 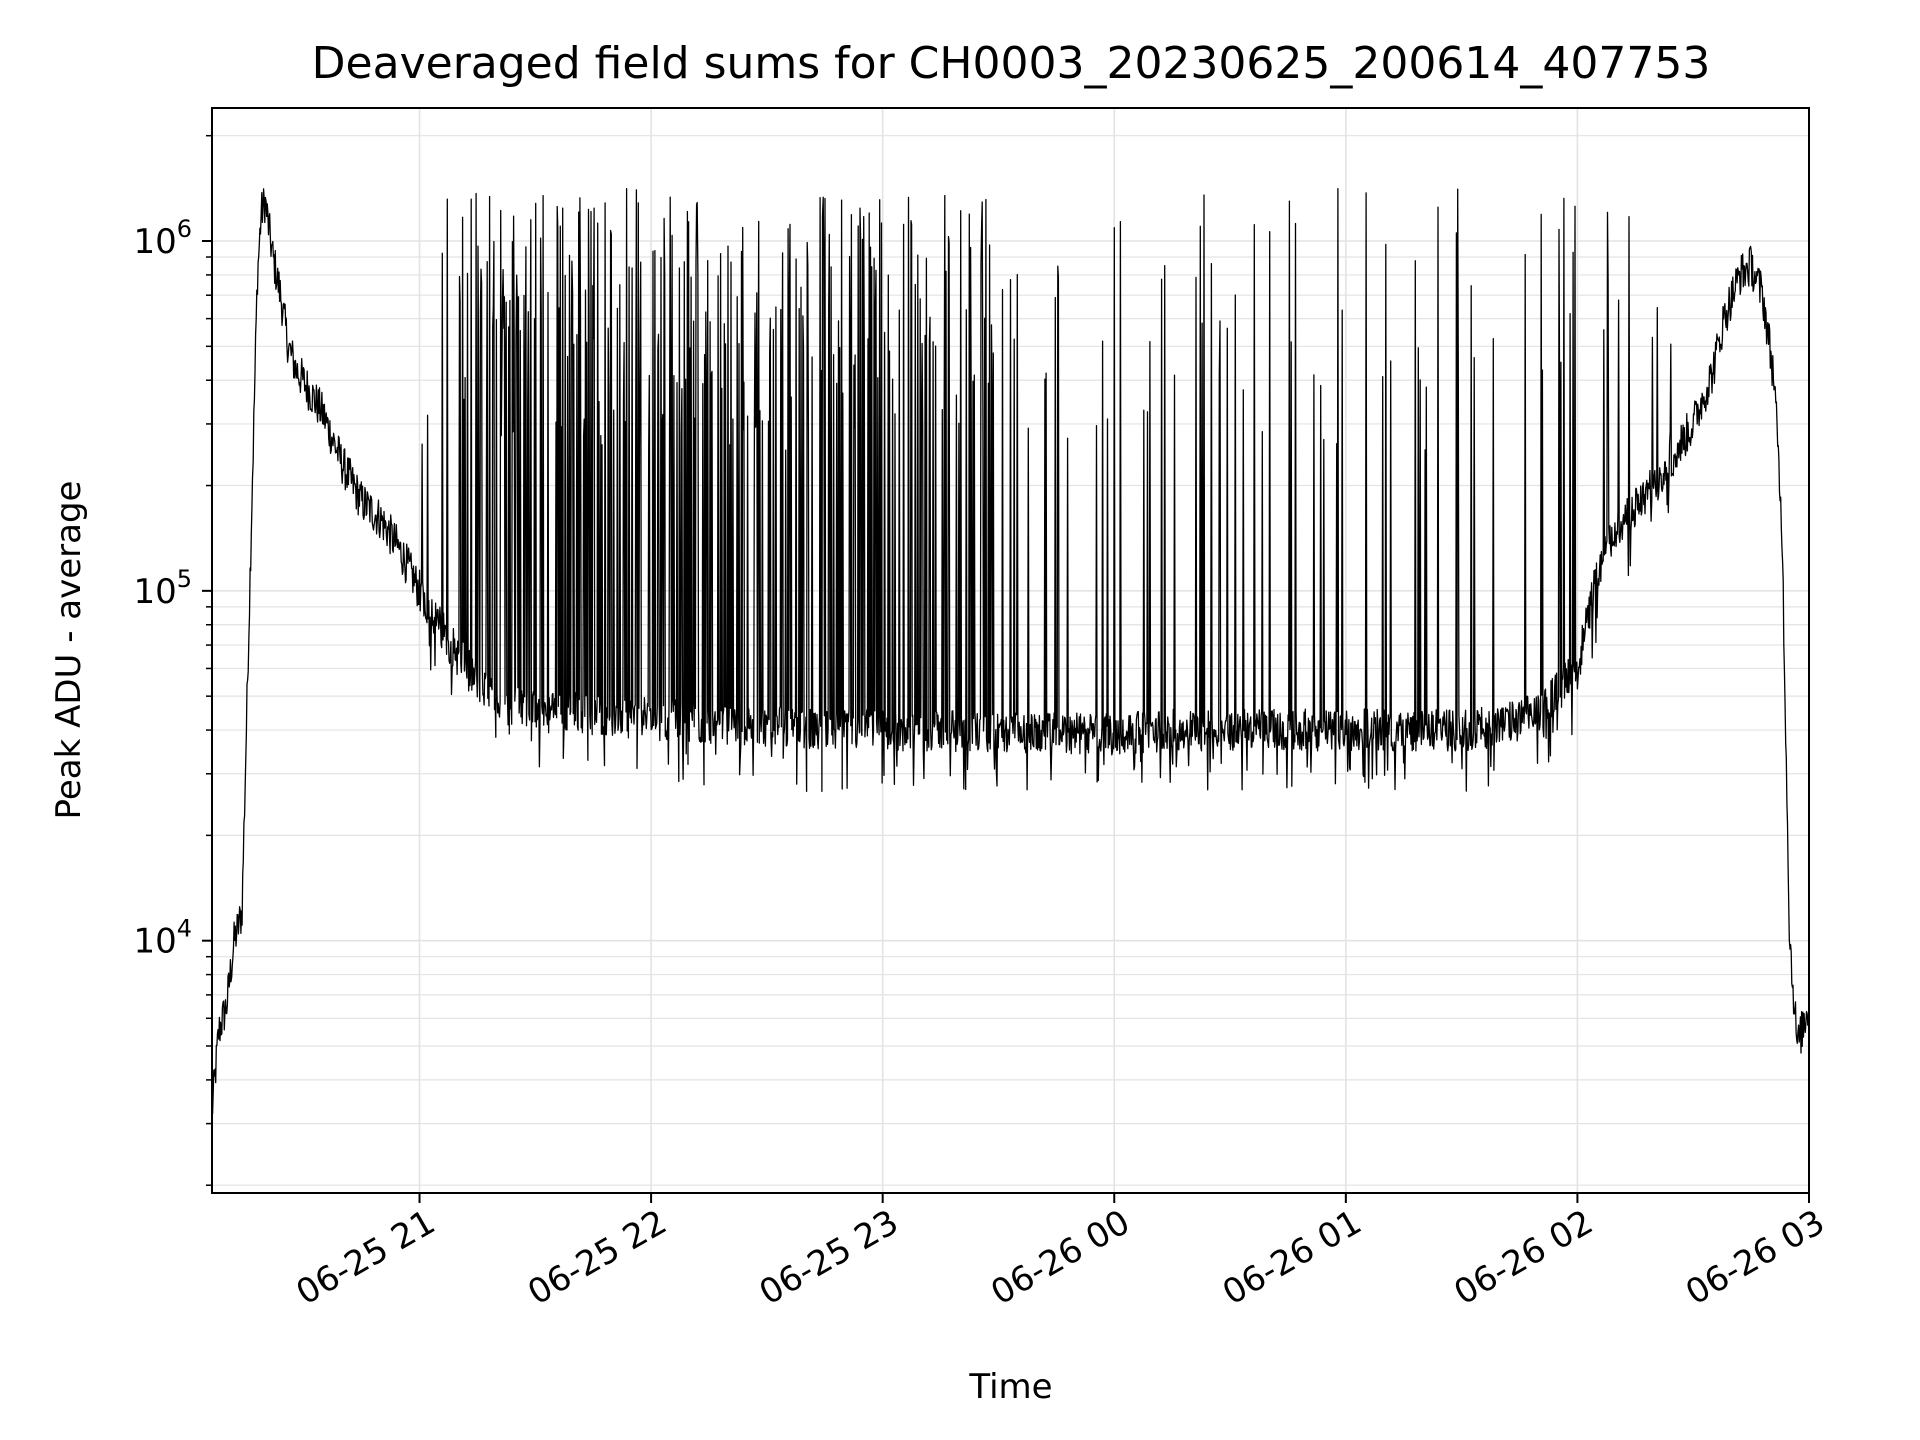 What do you see at coordinates (162, 238) in the screenshot?
I see `y-tick-label: 10⁶` at bounding box center [162, 238].